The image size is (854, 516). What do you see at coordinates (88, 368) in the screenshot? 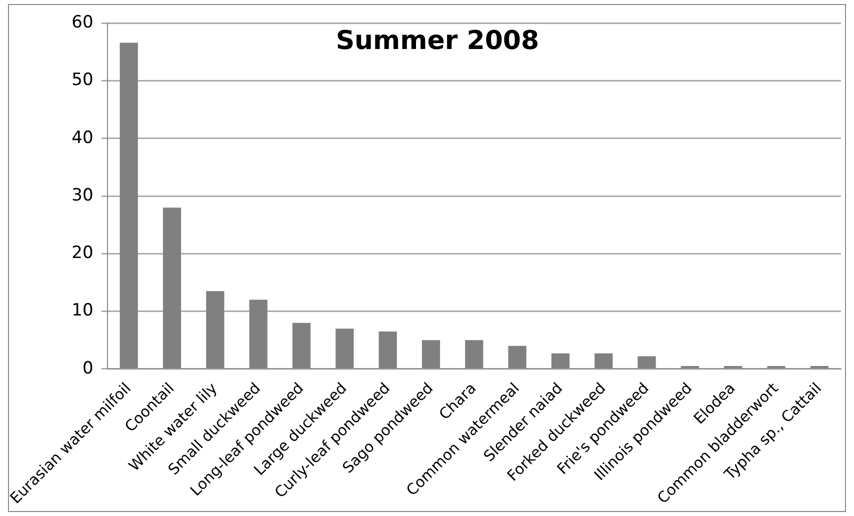
I see `y-tick-label: 0` at bounding box center [88, 368].